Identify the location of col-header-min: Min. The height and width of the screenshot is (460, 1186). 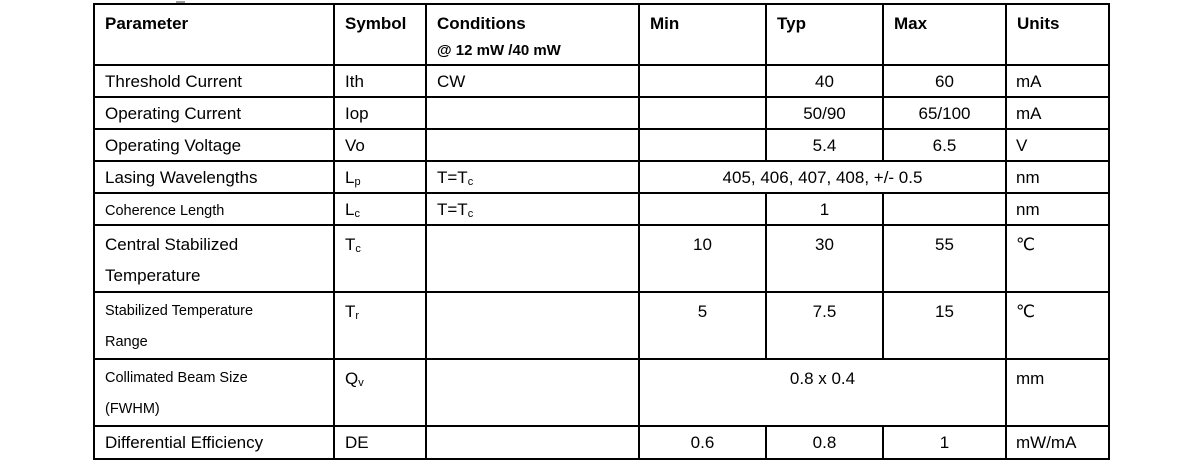
(702, 34).